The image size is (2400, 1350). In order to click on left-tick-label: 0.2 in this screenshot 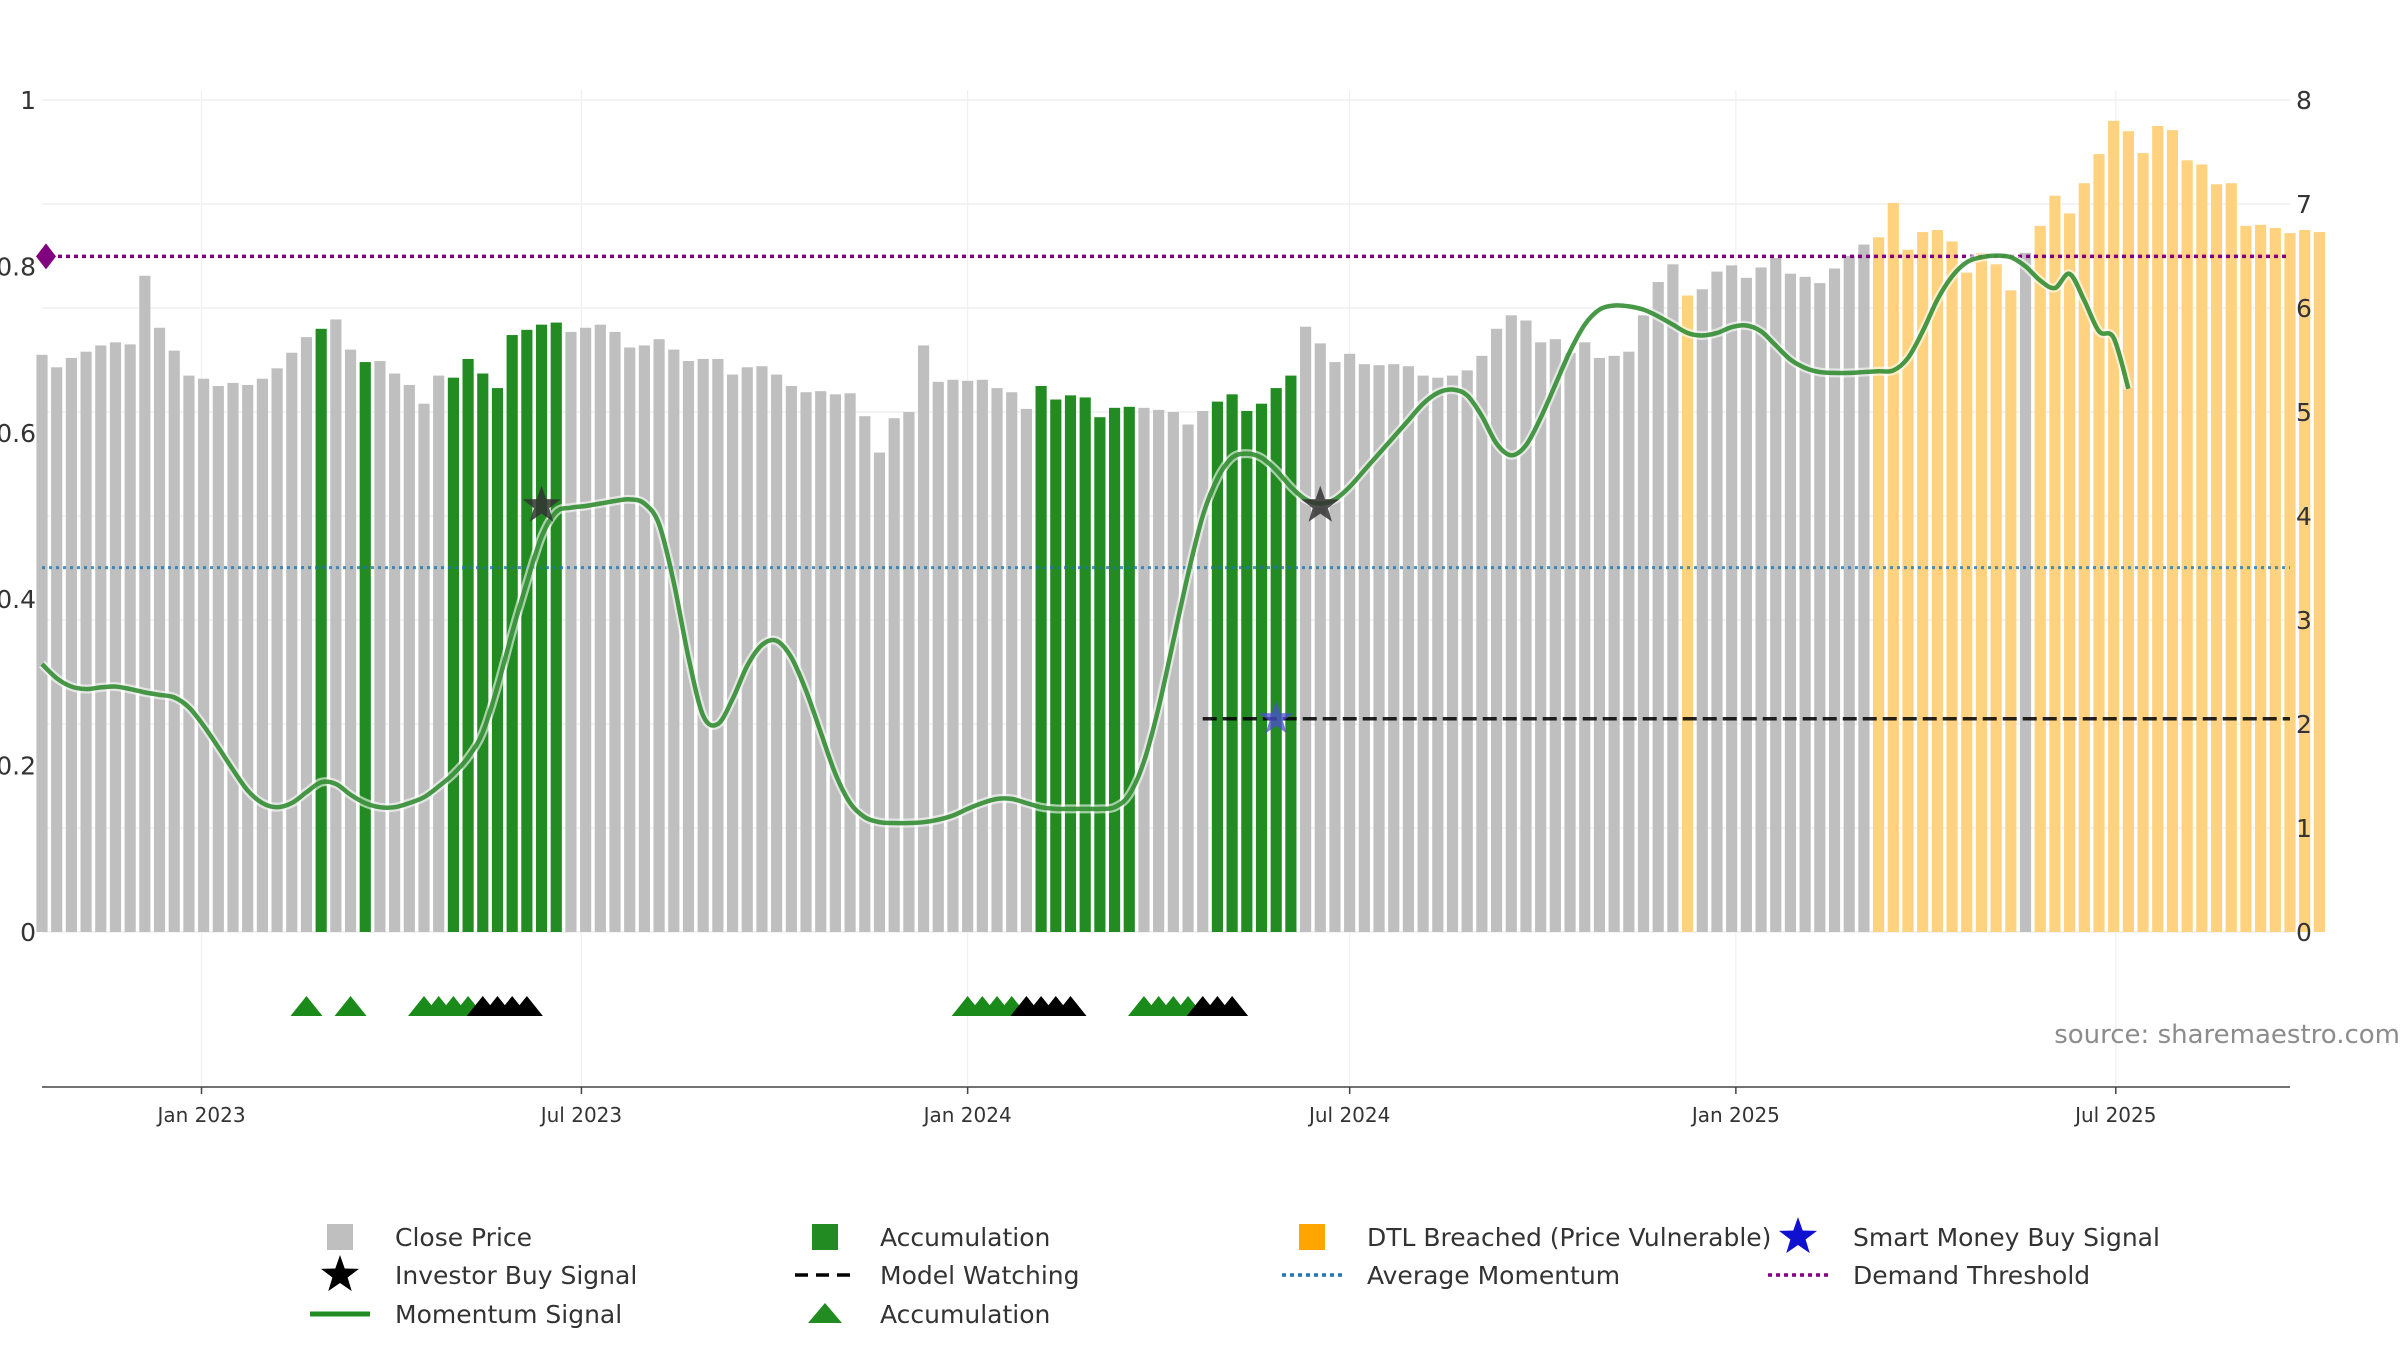, I will do `click(18, 766)`.